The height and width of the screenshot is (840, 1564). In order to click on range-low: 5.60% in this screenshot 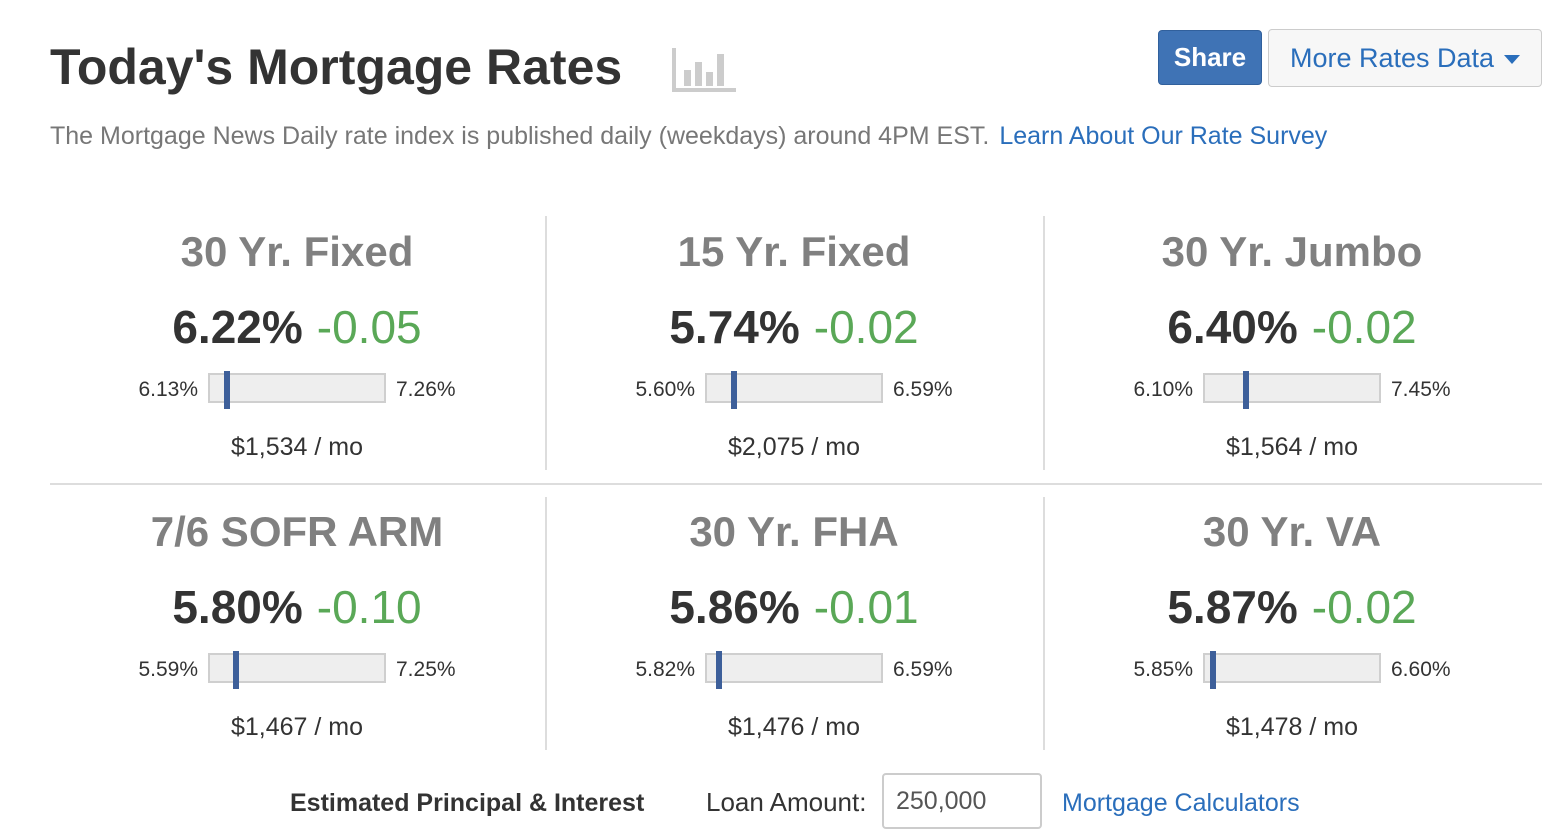, I will do `click(665, 389)`.